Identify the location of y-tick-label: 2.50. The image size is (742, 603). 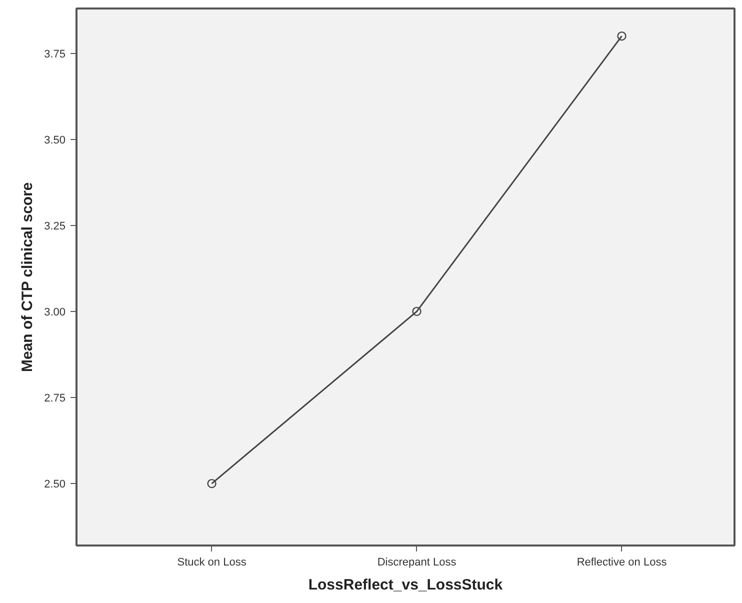
(55, 484).